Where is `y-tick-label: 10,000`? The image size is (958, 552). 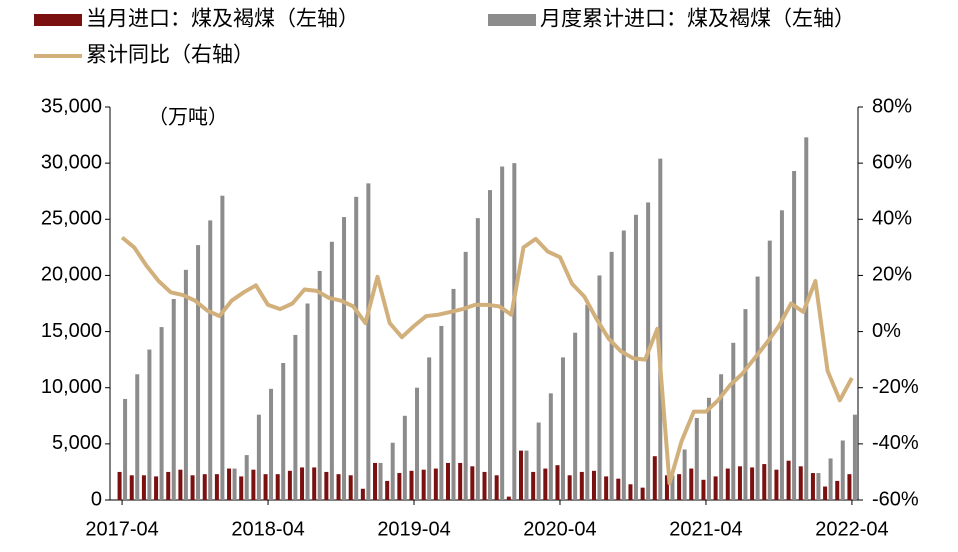
y-tick-label: 10,000 is located at coordinates (71, 387).